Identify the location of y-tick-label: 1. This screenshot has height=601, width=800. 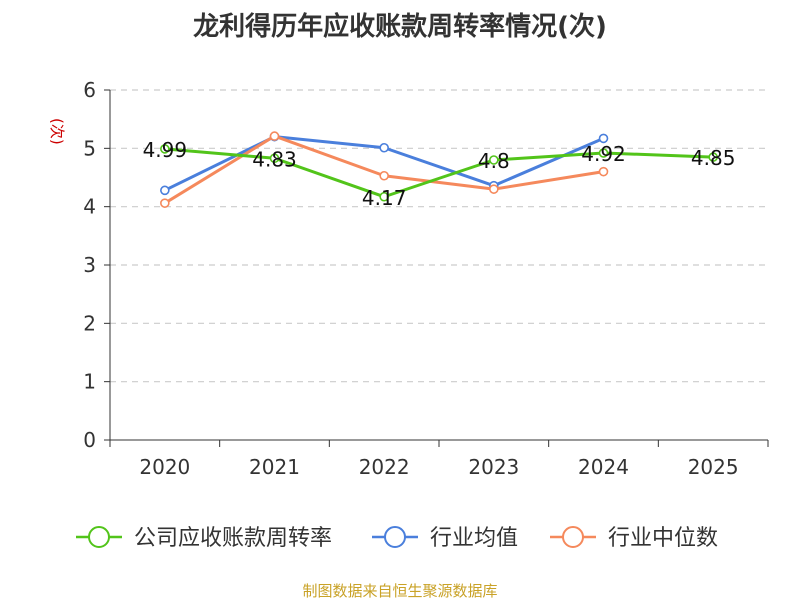
(89, 382).